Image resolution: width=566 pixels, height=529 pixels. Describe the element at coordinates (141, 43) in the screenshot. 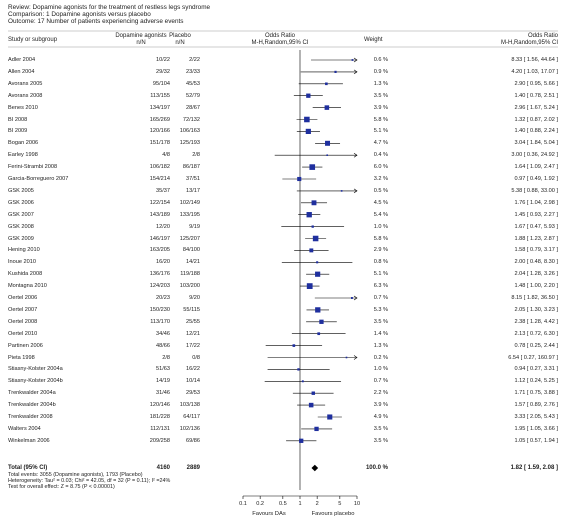

I see `exp-column-subheader: n/N` at that location.